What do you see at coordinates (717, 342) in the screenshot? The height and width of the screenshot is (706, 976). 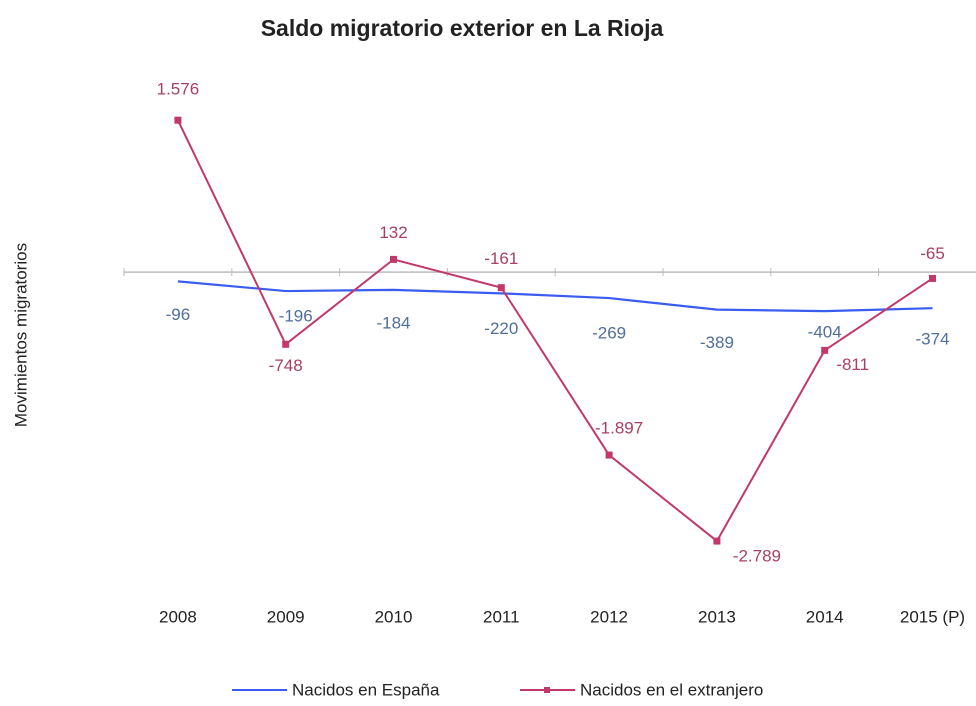 I see `data-label: -389` at bounding box center [717, 342].